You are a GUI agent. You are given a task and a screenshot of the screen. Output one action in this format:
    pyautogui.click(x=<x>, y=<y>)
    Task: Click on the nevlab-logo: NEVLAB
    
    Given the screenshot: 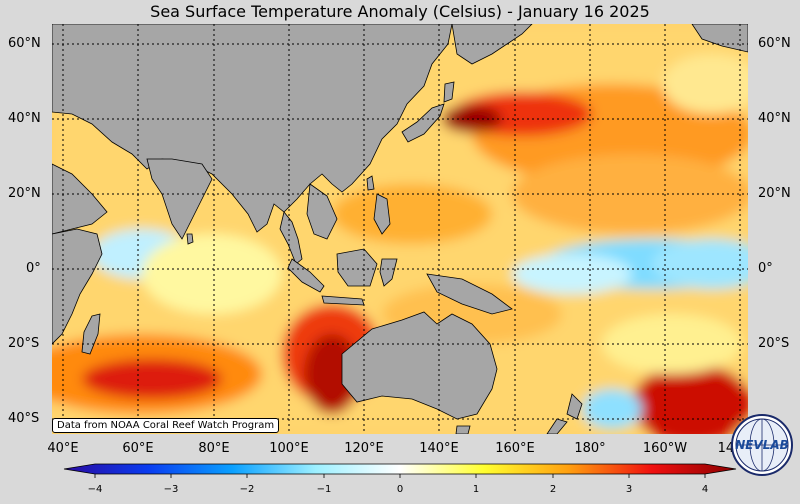 What is the action you would take?
    pyautogui.click(x=762, y=445)
    